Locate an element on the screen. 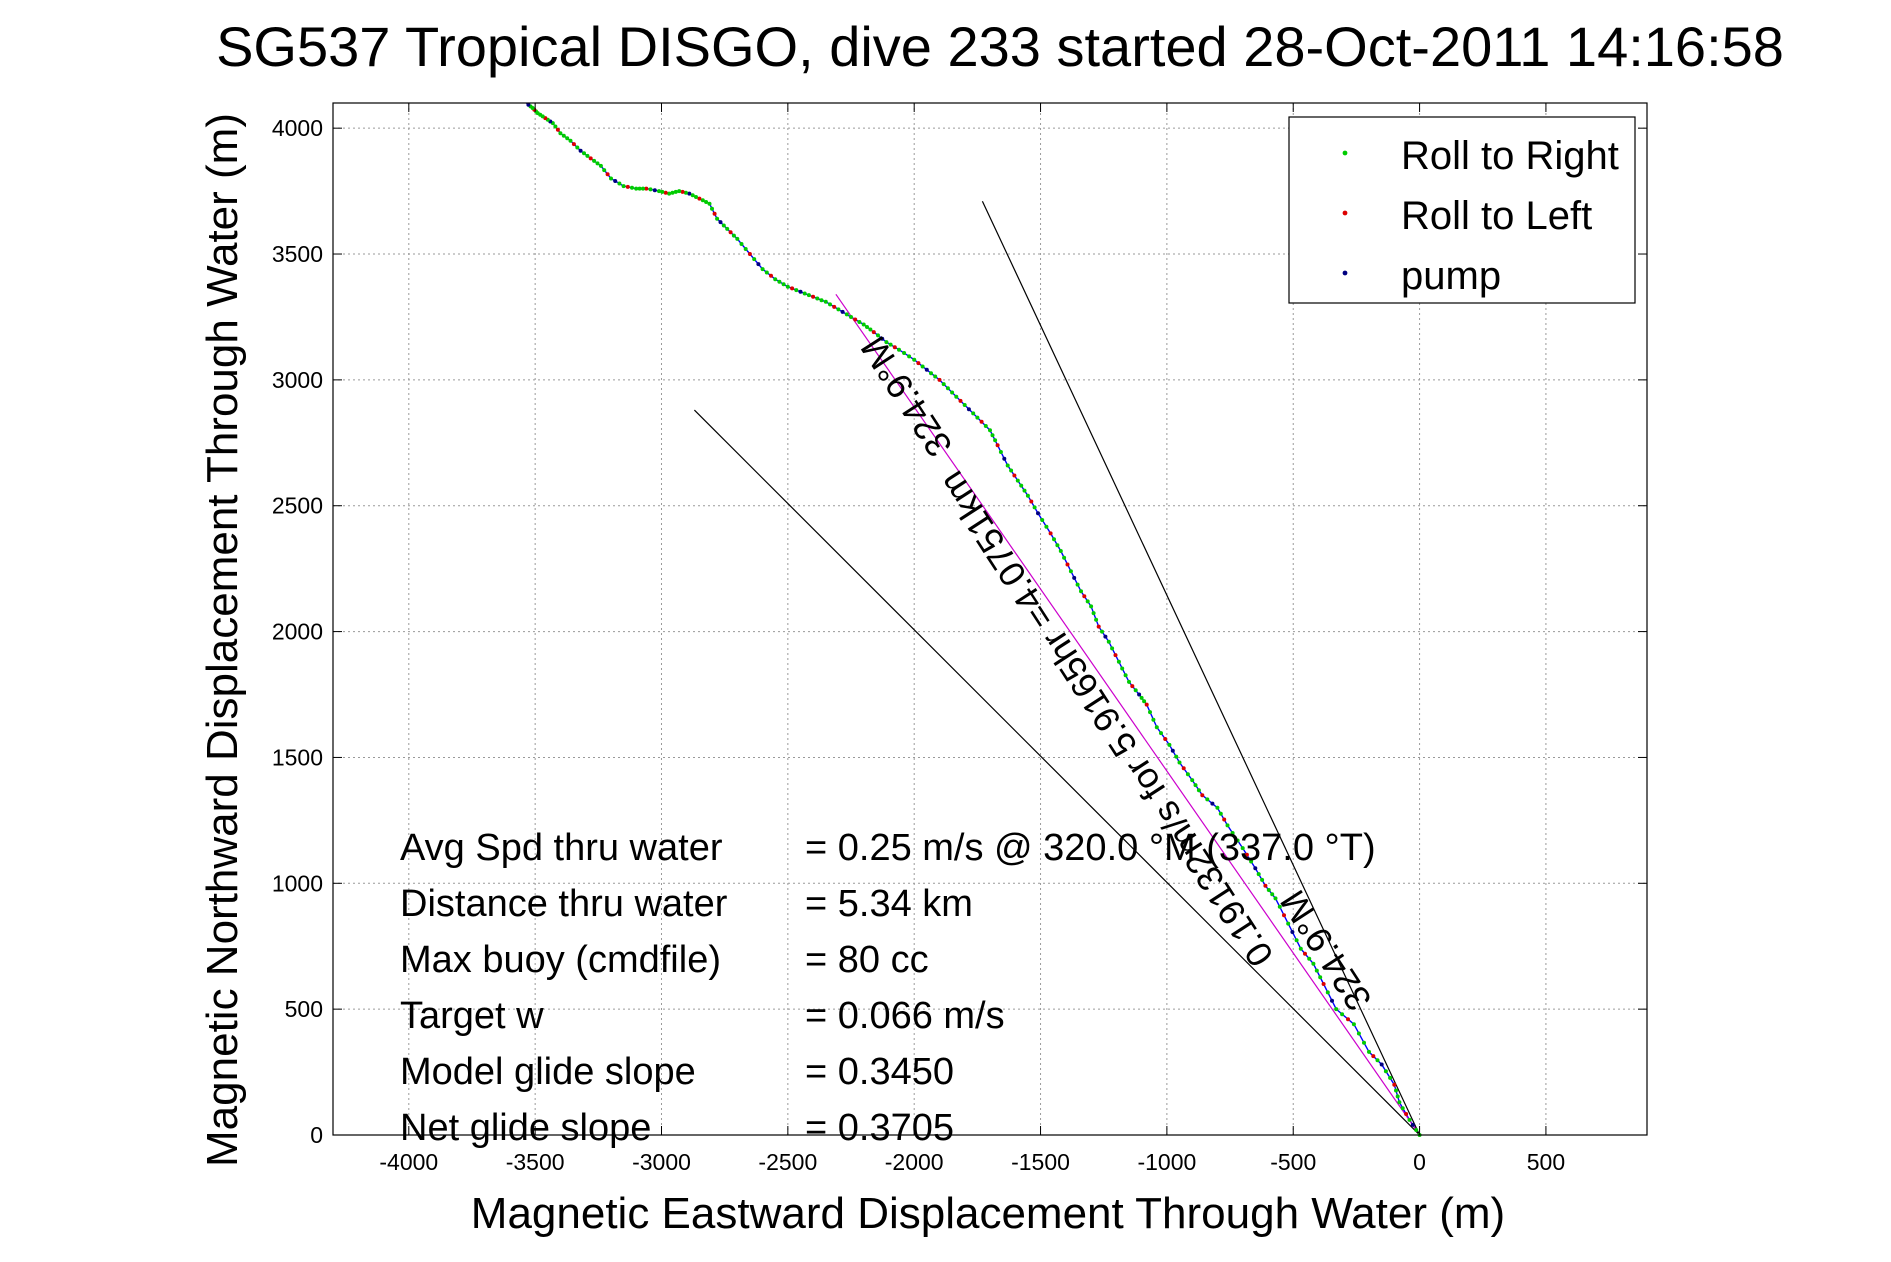 The width and height of the screenshot is (1891, 1262). stat-value-1: = 5.34 km is located at coordinates (889, 904).